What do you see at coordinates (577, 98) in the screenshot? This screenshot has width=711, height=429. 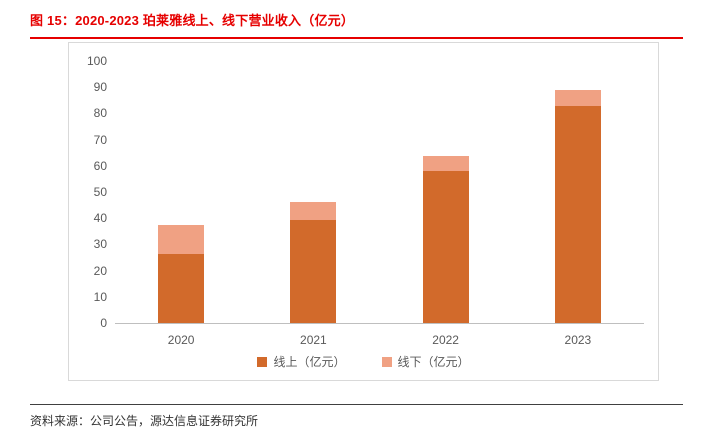 I see `bar-segment-2023-线下（亿元）` at bounding box center [577, 98].